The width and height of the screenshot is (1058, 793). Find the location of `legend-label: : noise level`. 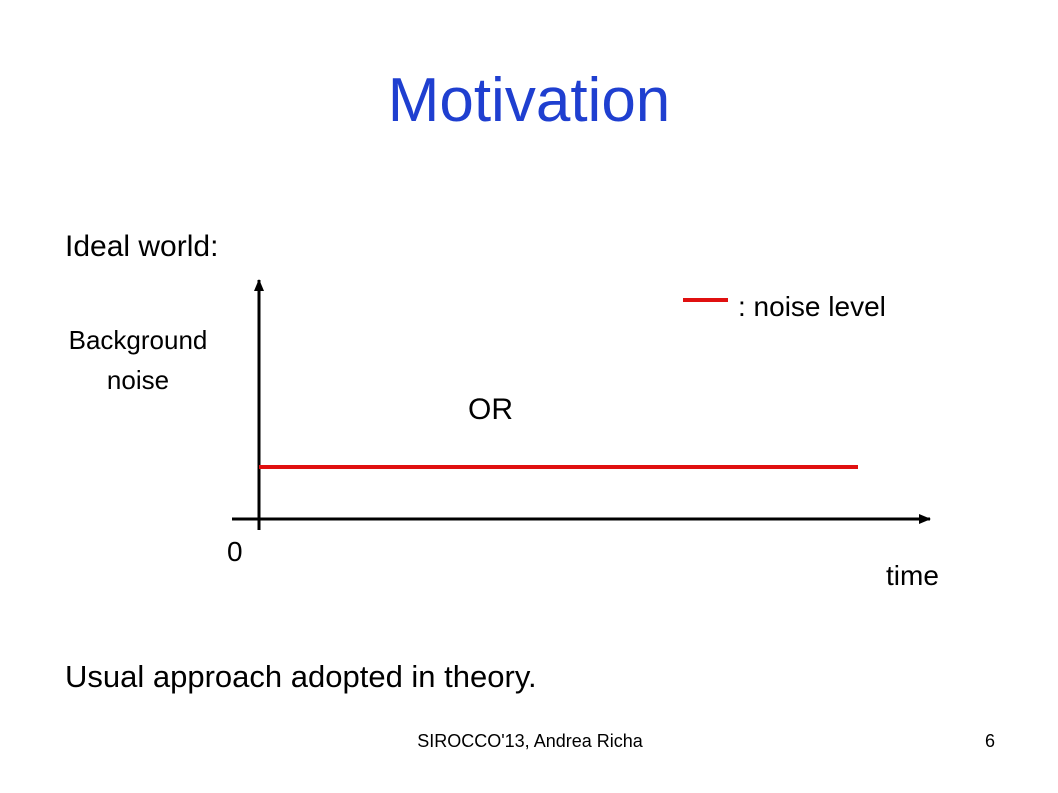

legend-label: : noise level is located at coordinates (812, 306).